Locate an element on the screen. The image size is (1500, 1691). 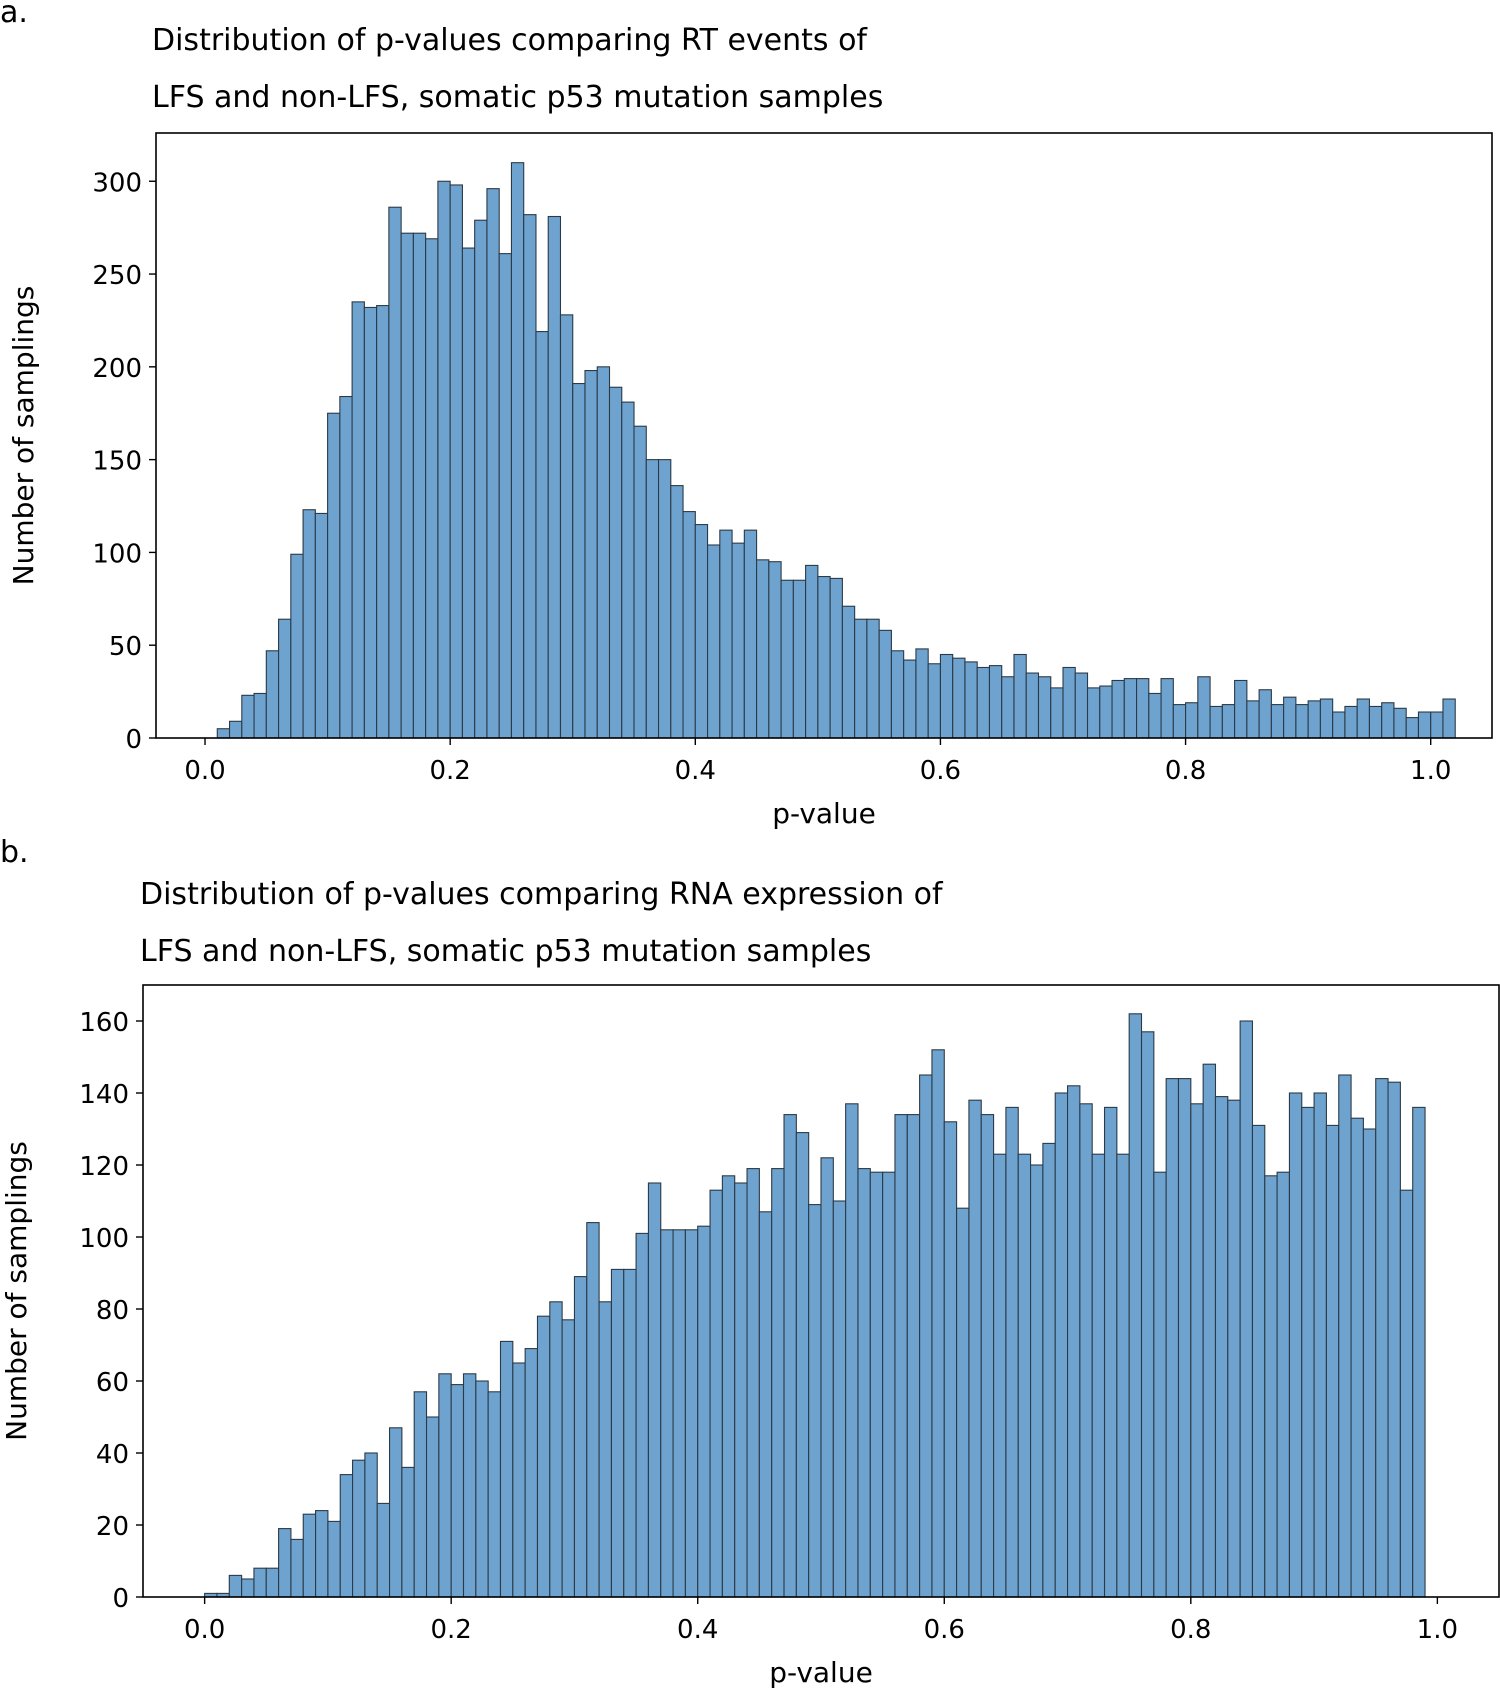
y-tick-label: 120 is located at coordinates (104, 1167).